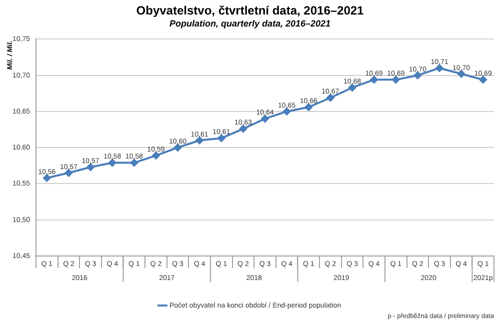 Image resolution: width=500 pixels, height=321 pixels. What do you see at coordinates (250, 11) in the screenshot?
I see `chart-title: Obyvatelstvo, čtvrtletní data, 2016–2021` at bounding box center [250, 11].